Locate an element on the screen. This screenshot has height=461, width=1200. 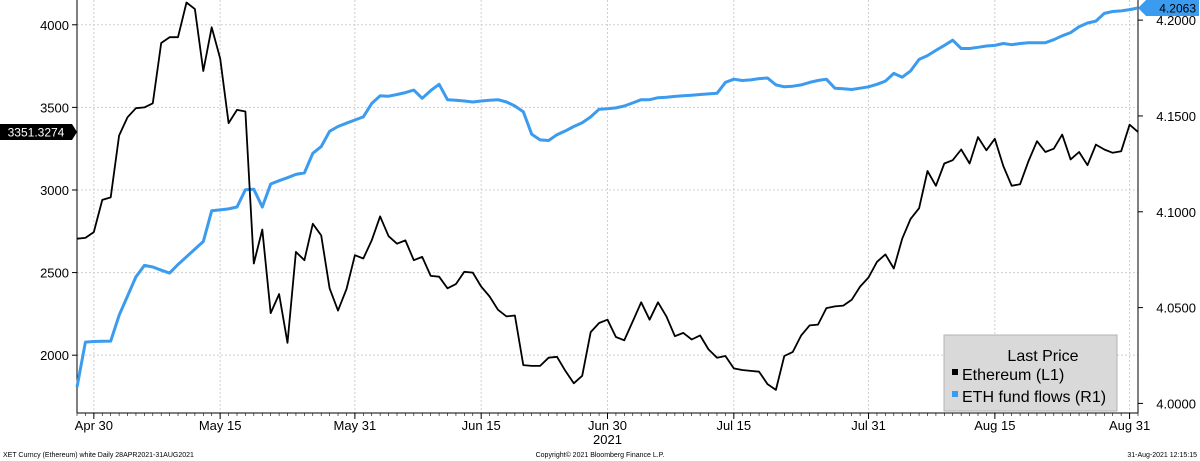
left-last-value-tag: 3351.3274 is located at coordinates (38, 131).